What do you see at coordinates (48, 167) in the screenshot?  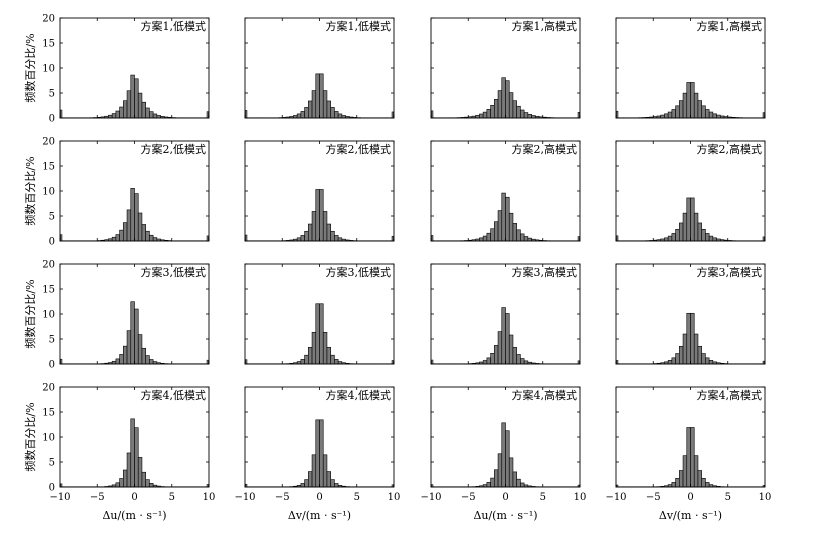 I see `y-tick-label: 15` at bounding box center [48, 167].